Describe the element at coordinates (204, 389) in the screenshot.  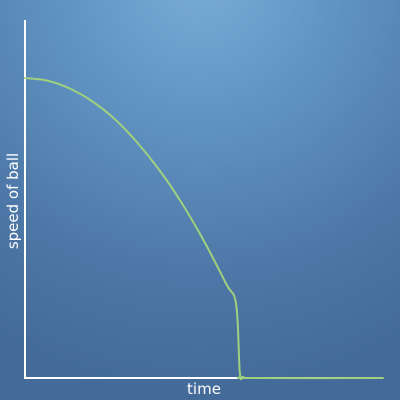
I see `x-axis-title: time` at that location.